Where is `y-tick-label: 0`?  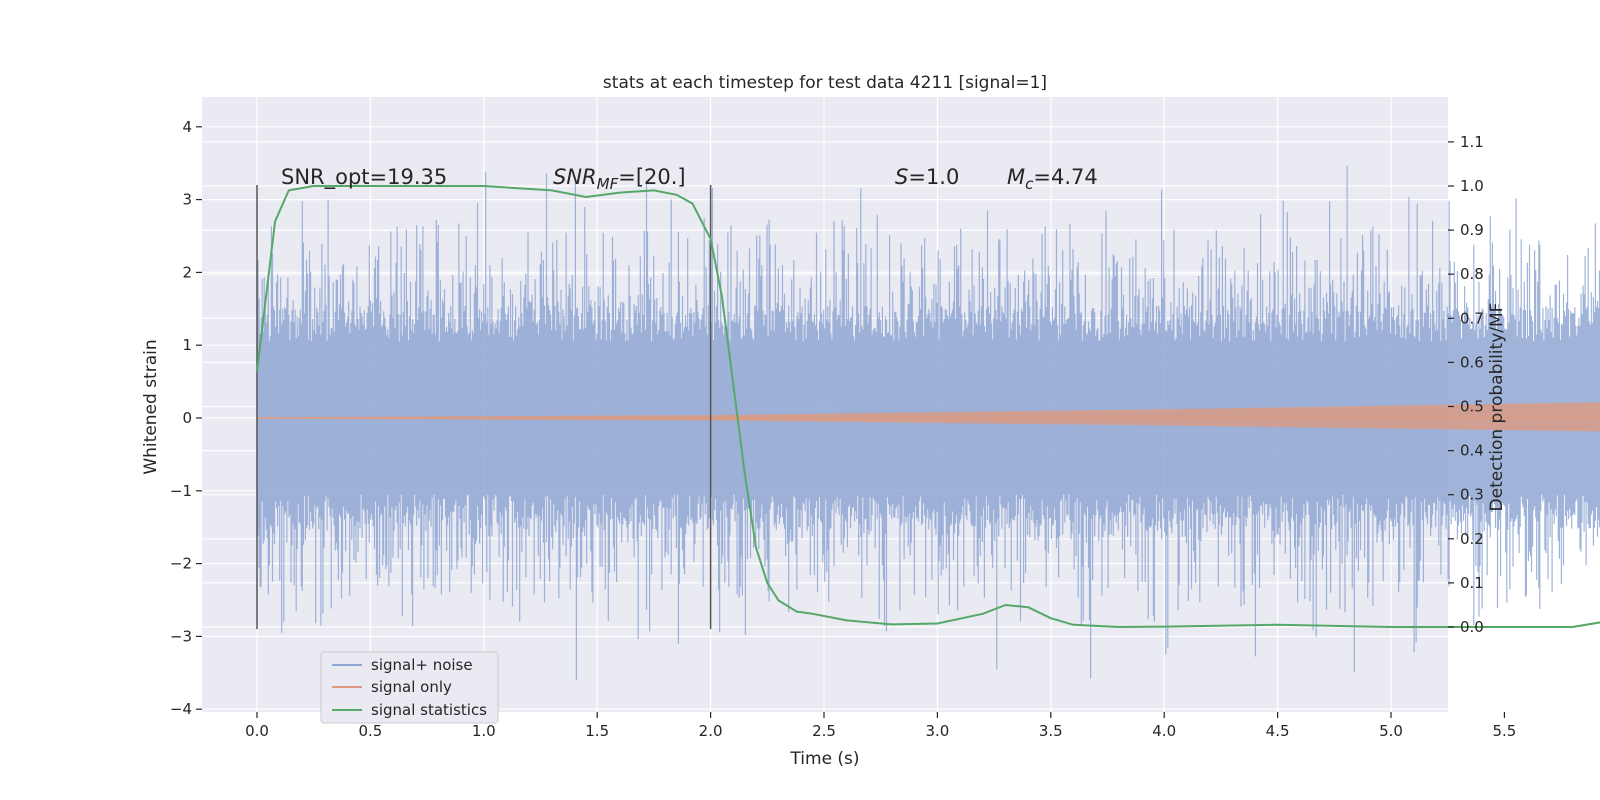 y-tick-label: 0 is located at coordinates (187, 418).